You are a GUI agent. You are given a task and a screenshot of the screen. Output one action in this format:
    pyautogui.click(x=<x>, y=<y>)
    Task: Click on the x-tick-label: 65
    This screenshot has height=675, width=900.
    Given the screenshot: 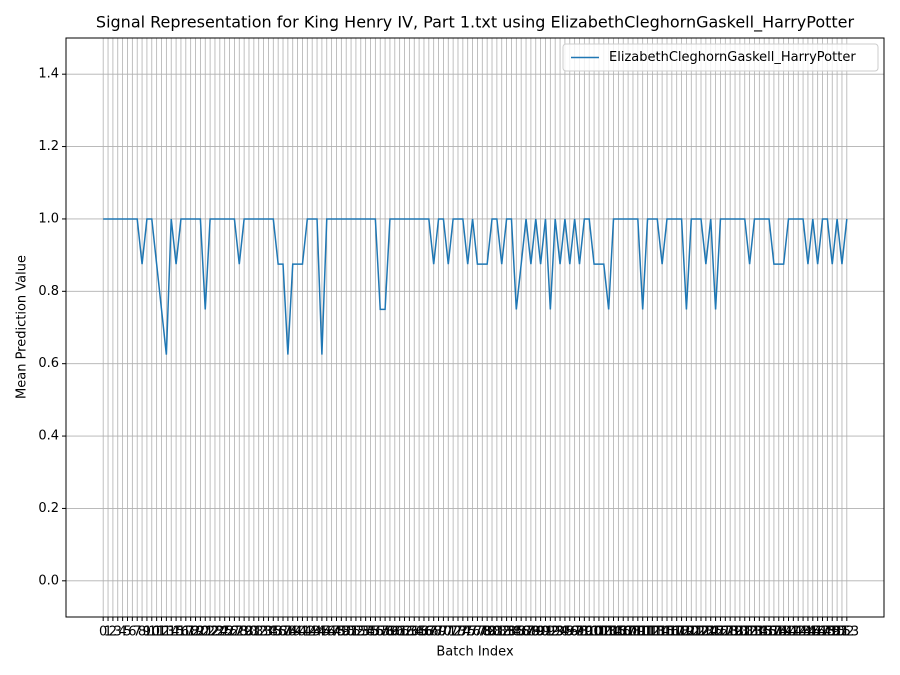 What is the action you would take?
    pyautogui.click(x=419, y=632)
    